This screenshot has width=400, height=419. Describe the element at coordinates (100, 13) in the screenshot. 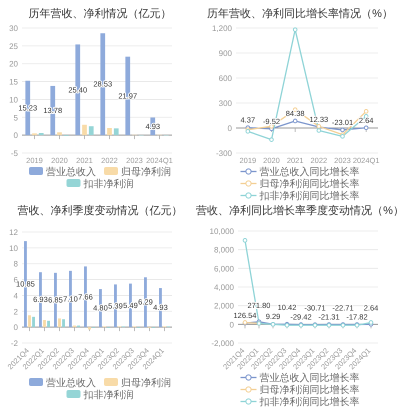

I see `chart-title: 历年营收、净利情况（亿元）` at that location.